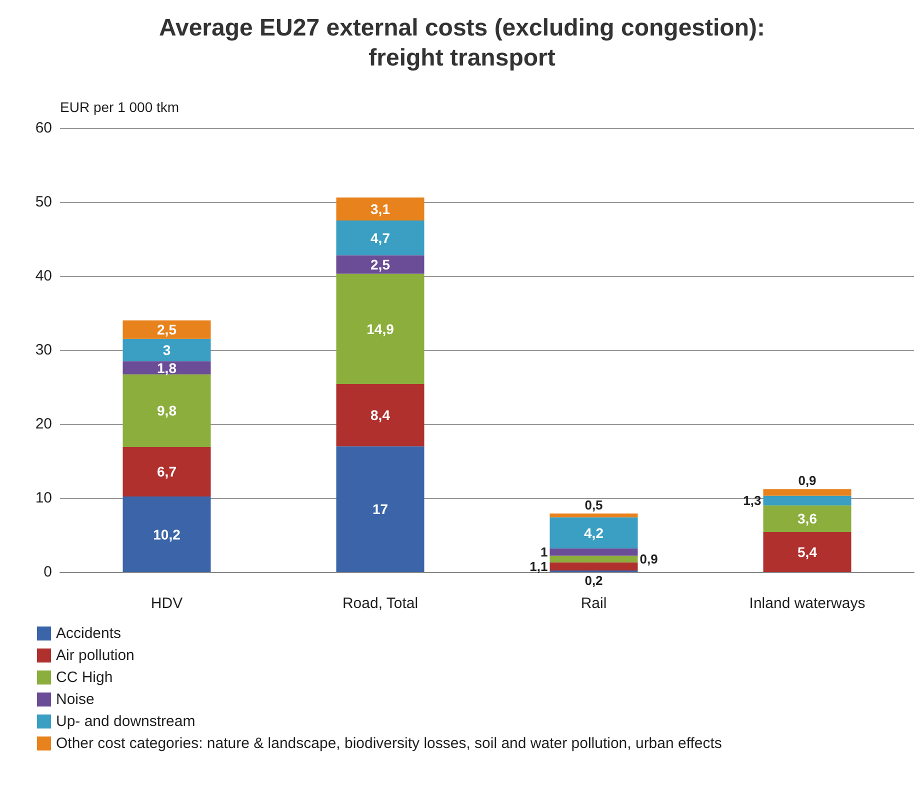 The width and height of the screenshot is (924, 798). I want to click on data-label: 4,7, so click(380, 238).